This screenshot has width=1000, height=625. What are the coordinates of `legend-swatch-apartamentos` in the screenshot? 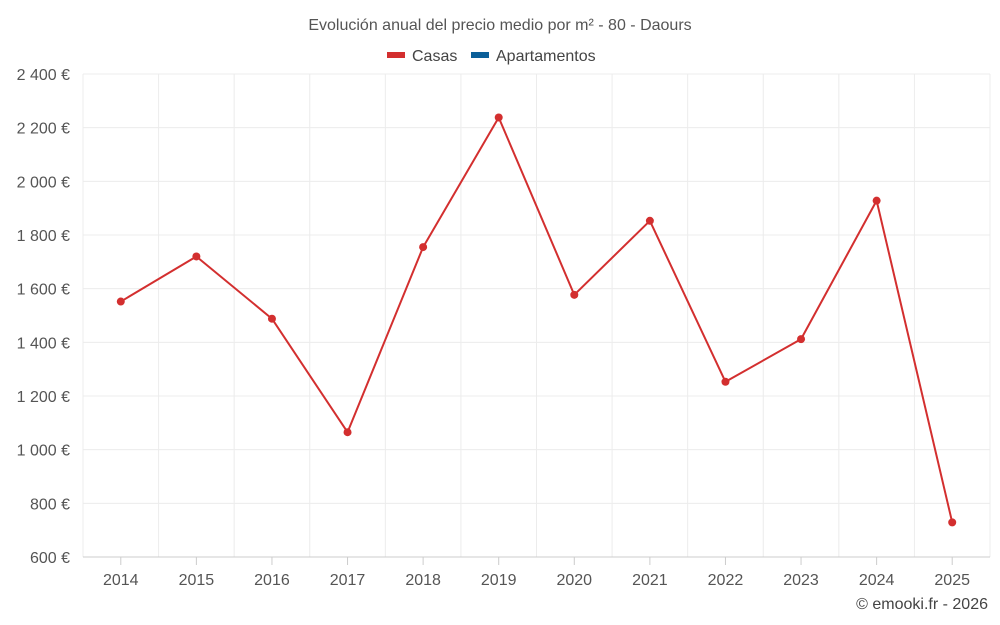 It's located at (480, 55).